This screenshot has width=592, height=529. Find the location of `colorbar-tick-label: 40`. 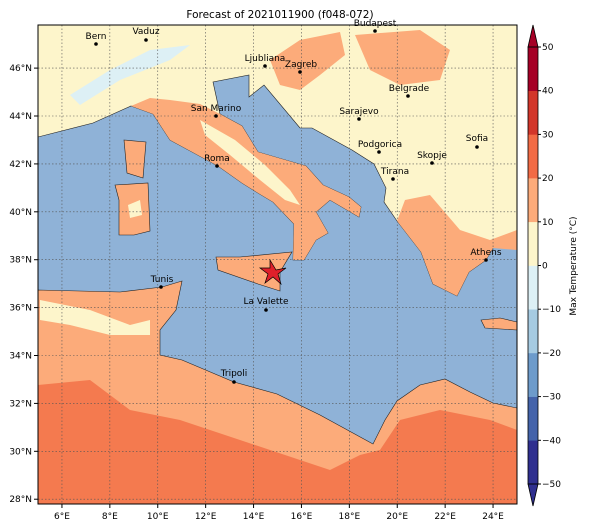

colorbar-tick-label: 40 is located at coordinates (548, 92).